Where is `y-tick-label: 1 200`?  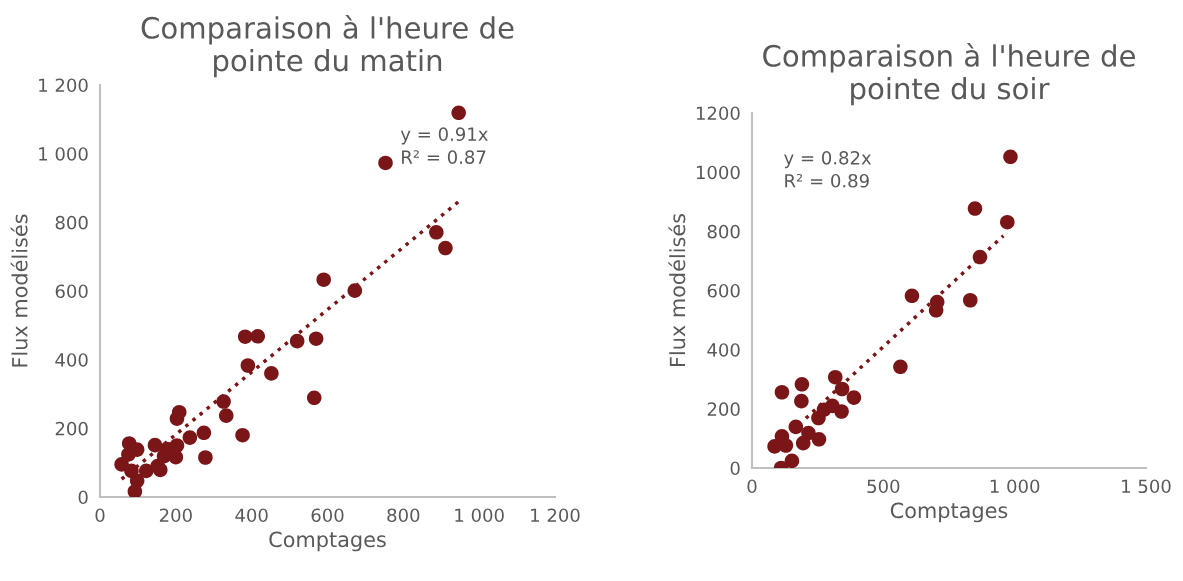
y-tick-label: 1 200 is located at coordinates (63, 85).